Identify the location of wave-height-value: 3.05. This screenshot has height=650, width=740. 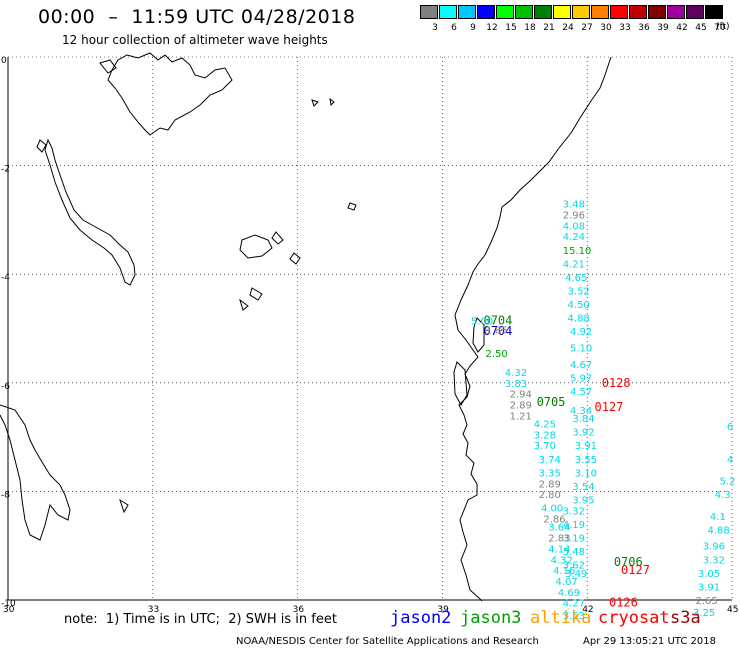
(709, 574).